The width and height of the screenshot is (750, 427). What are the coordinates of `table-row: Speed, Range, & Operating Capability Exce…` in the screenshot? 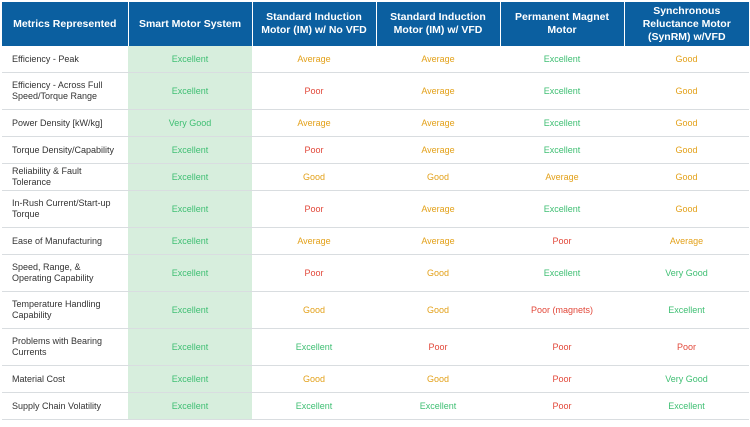 It's located at (375, 273).